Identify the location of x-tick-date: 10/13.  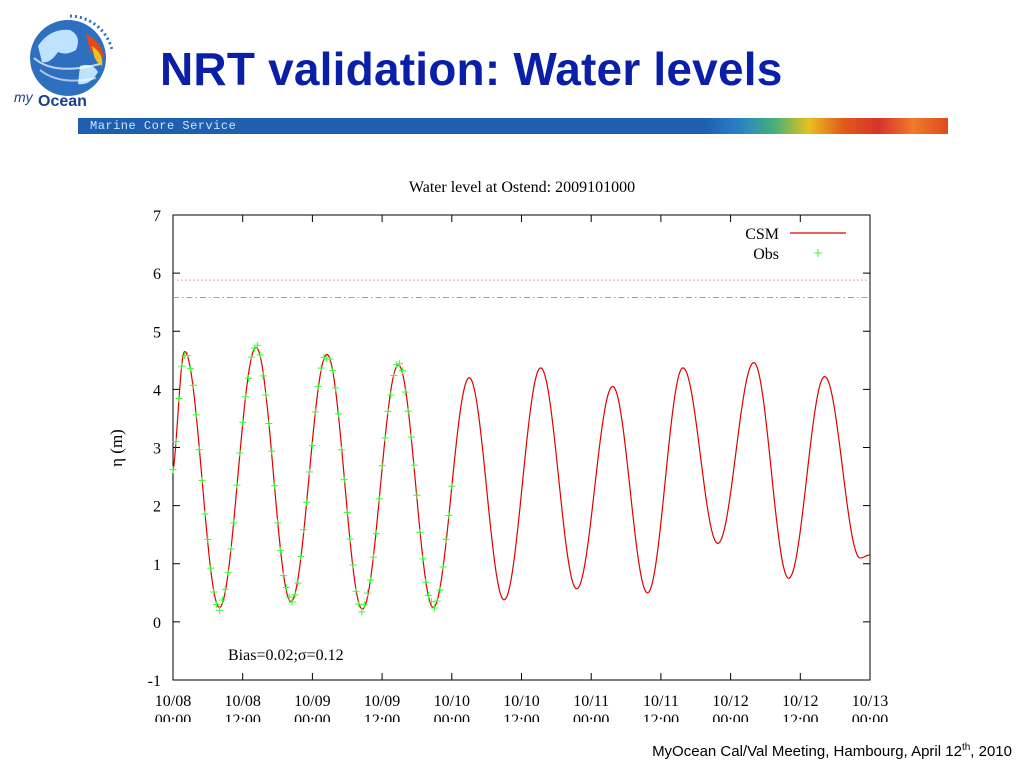
(870, 701).